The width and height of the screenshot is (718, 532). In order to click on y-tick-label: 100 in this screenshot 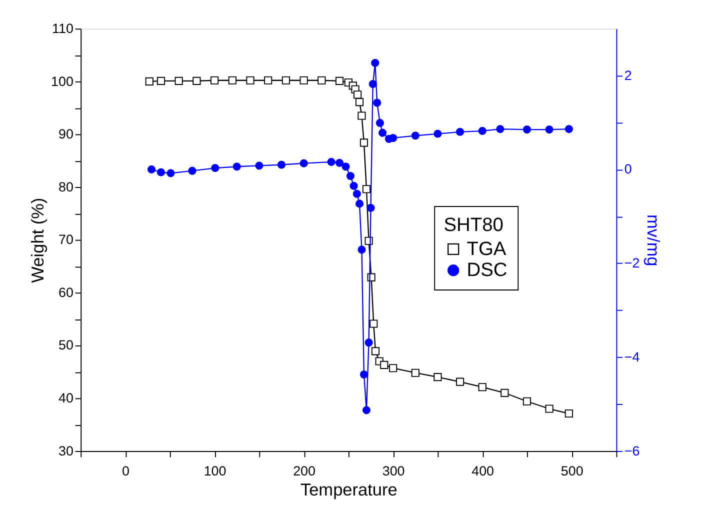, I will do `click(62, 81)`.